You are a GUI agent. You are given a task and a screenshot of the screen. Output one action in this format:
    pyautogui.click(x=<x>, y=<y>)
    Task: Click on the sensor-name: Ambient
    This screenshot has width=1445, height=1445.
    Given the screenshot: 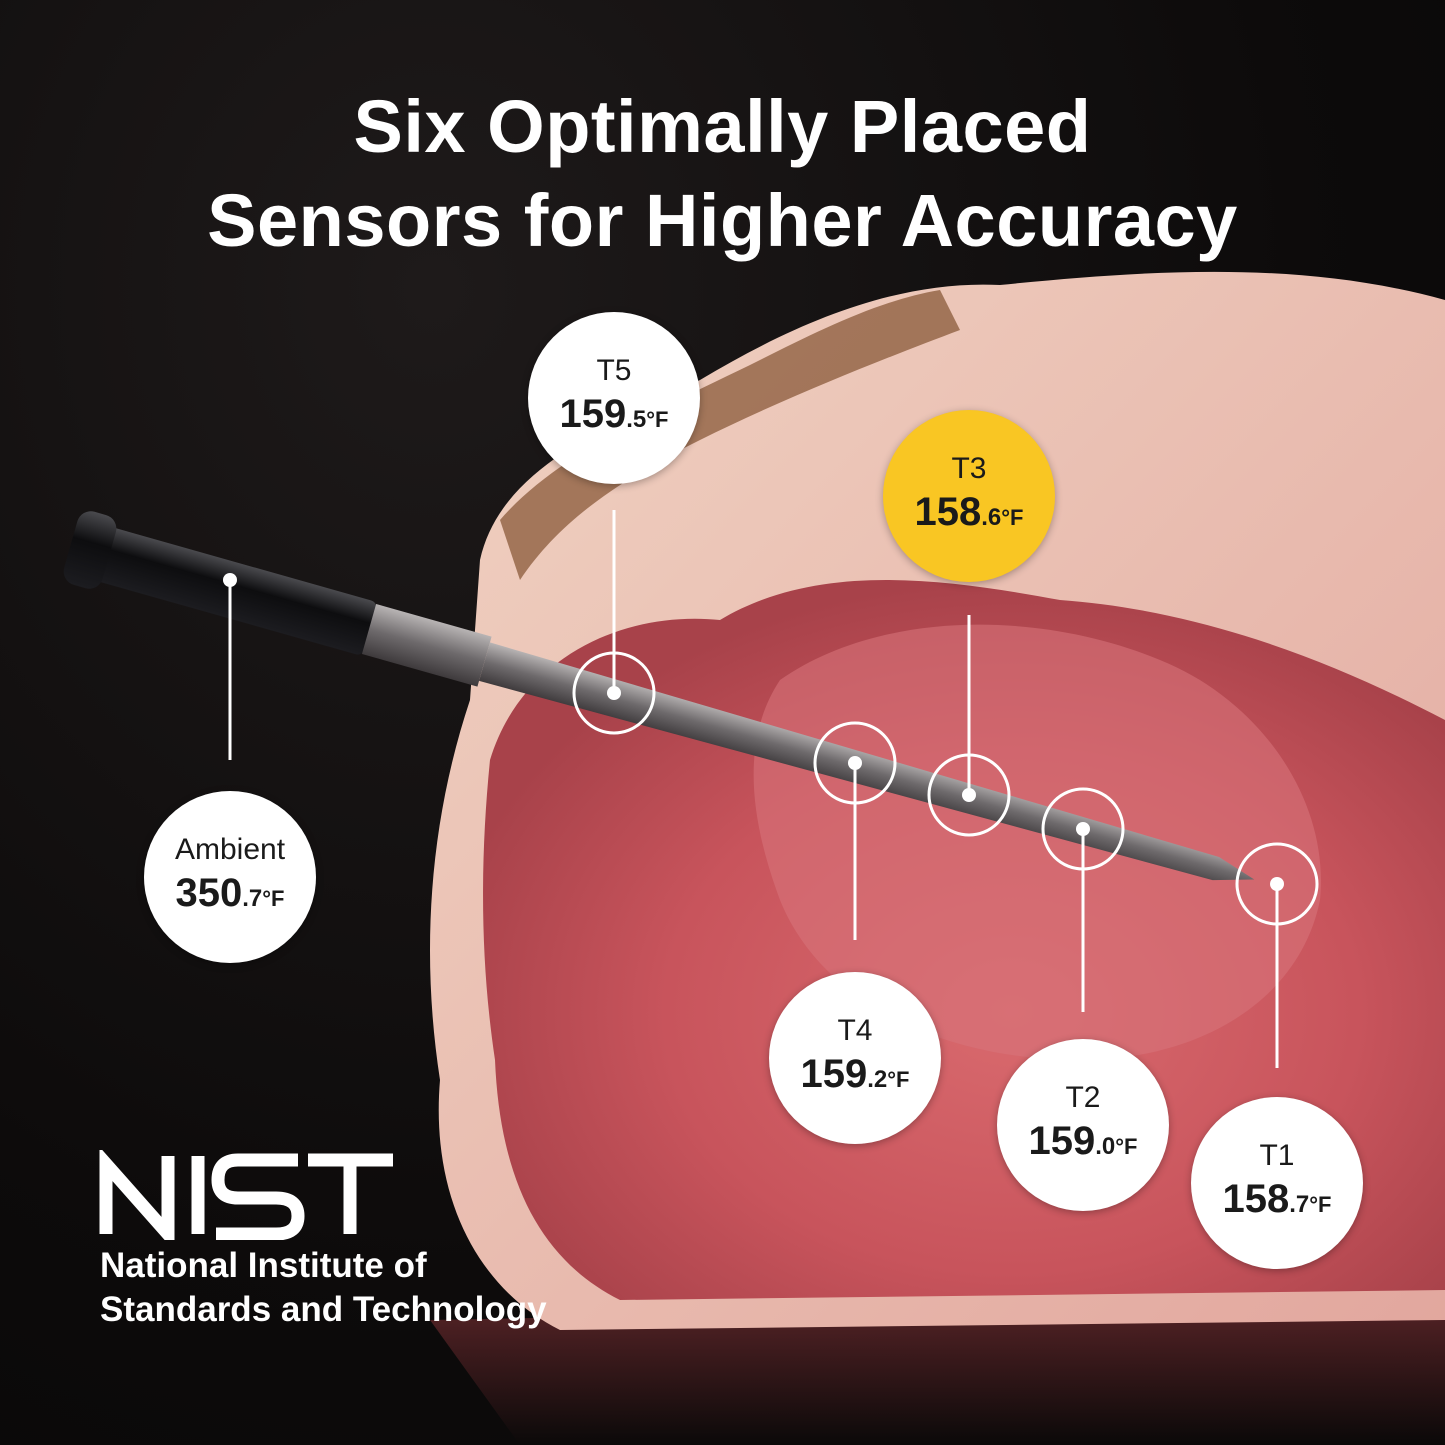 What is the action you would take?
    pyautogui.click(x=230, y=849)
    